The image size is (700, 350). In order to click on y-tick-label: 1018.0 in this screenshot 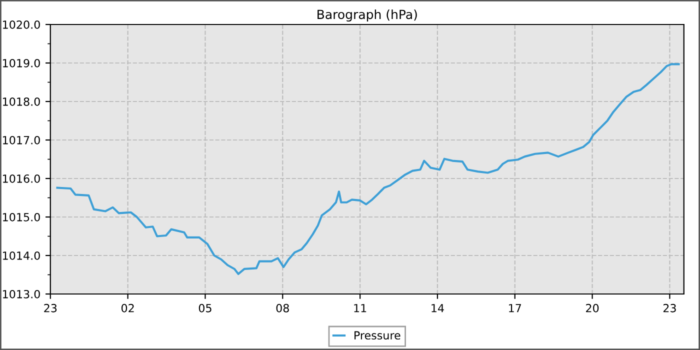, I will do `click(21, 101)`.